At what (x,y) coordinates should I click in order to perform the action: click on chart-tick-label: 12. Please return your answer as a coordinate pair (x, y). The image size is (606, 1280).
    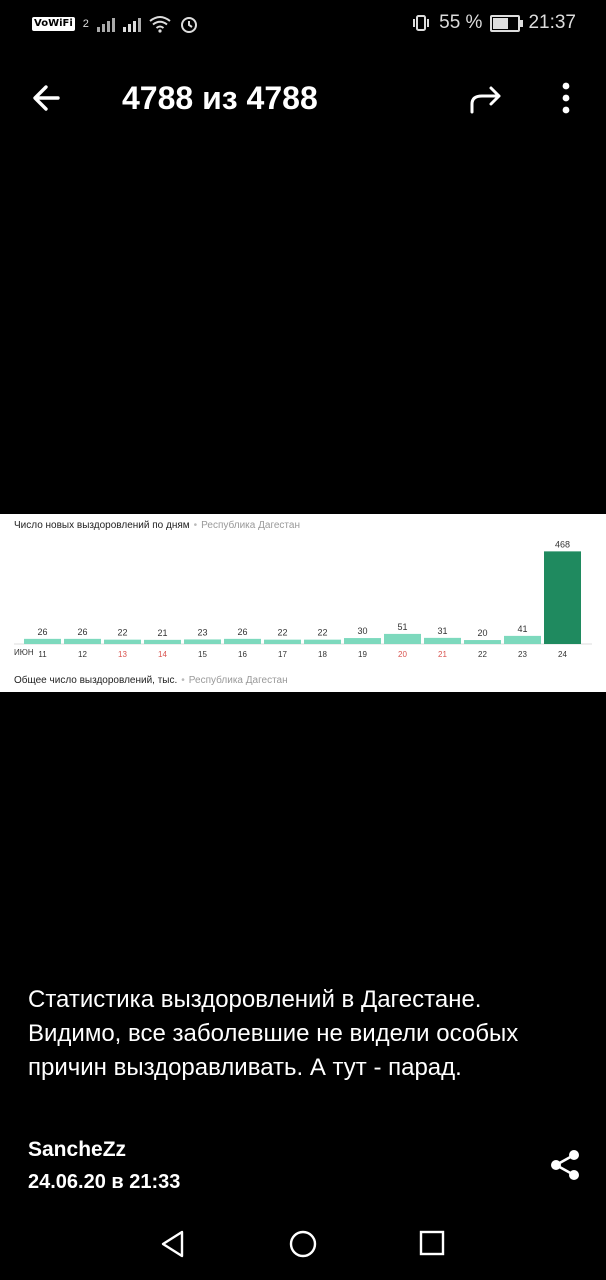
    Looking at the image, I should click on (82, 654).